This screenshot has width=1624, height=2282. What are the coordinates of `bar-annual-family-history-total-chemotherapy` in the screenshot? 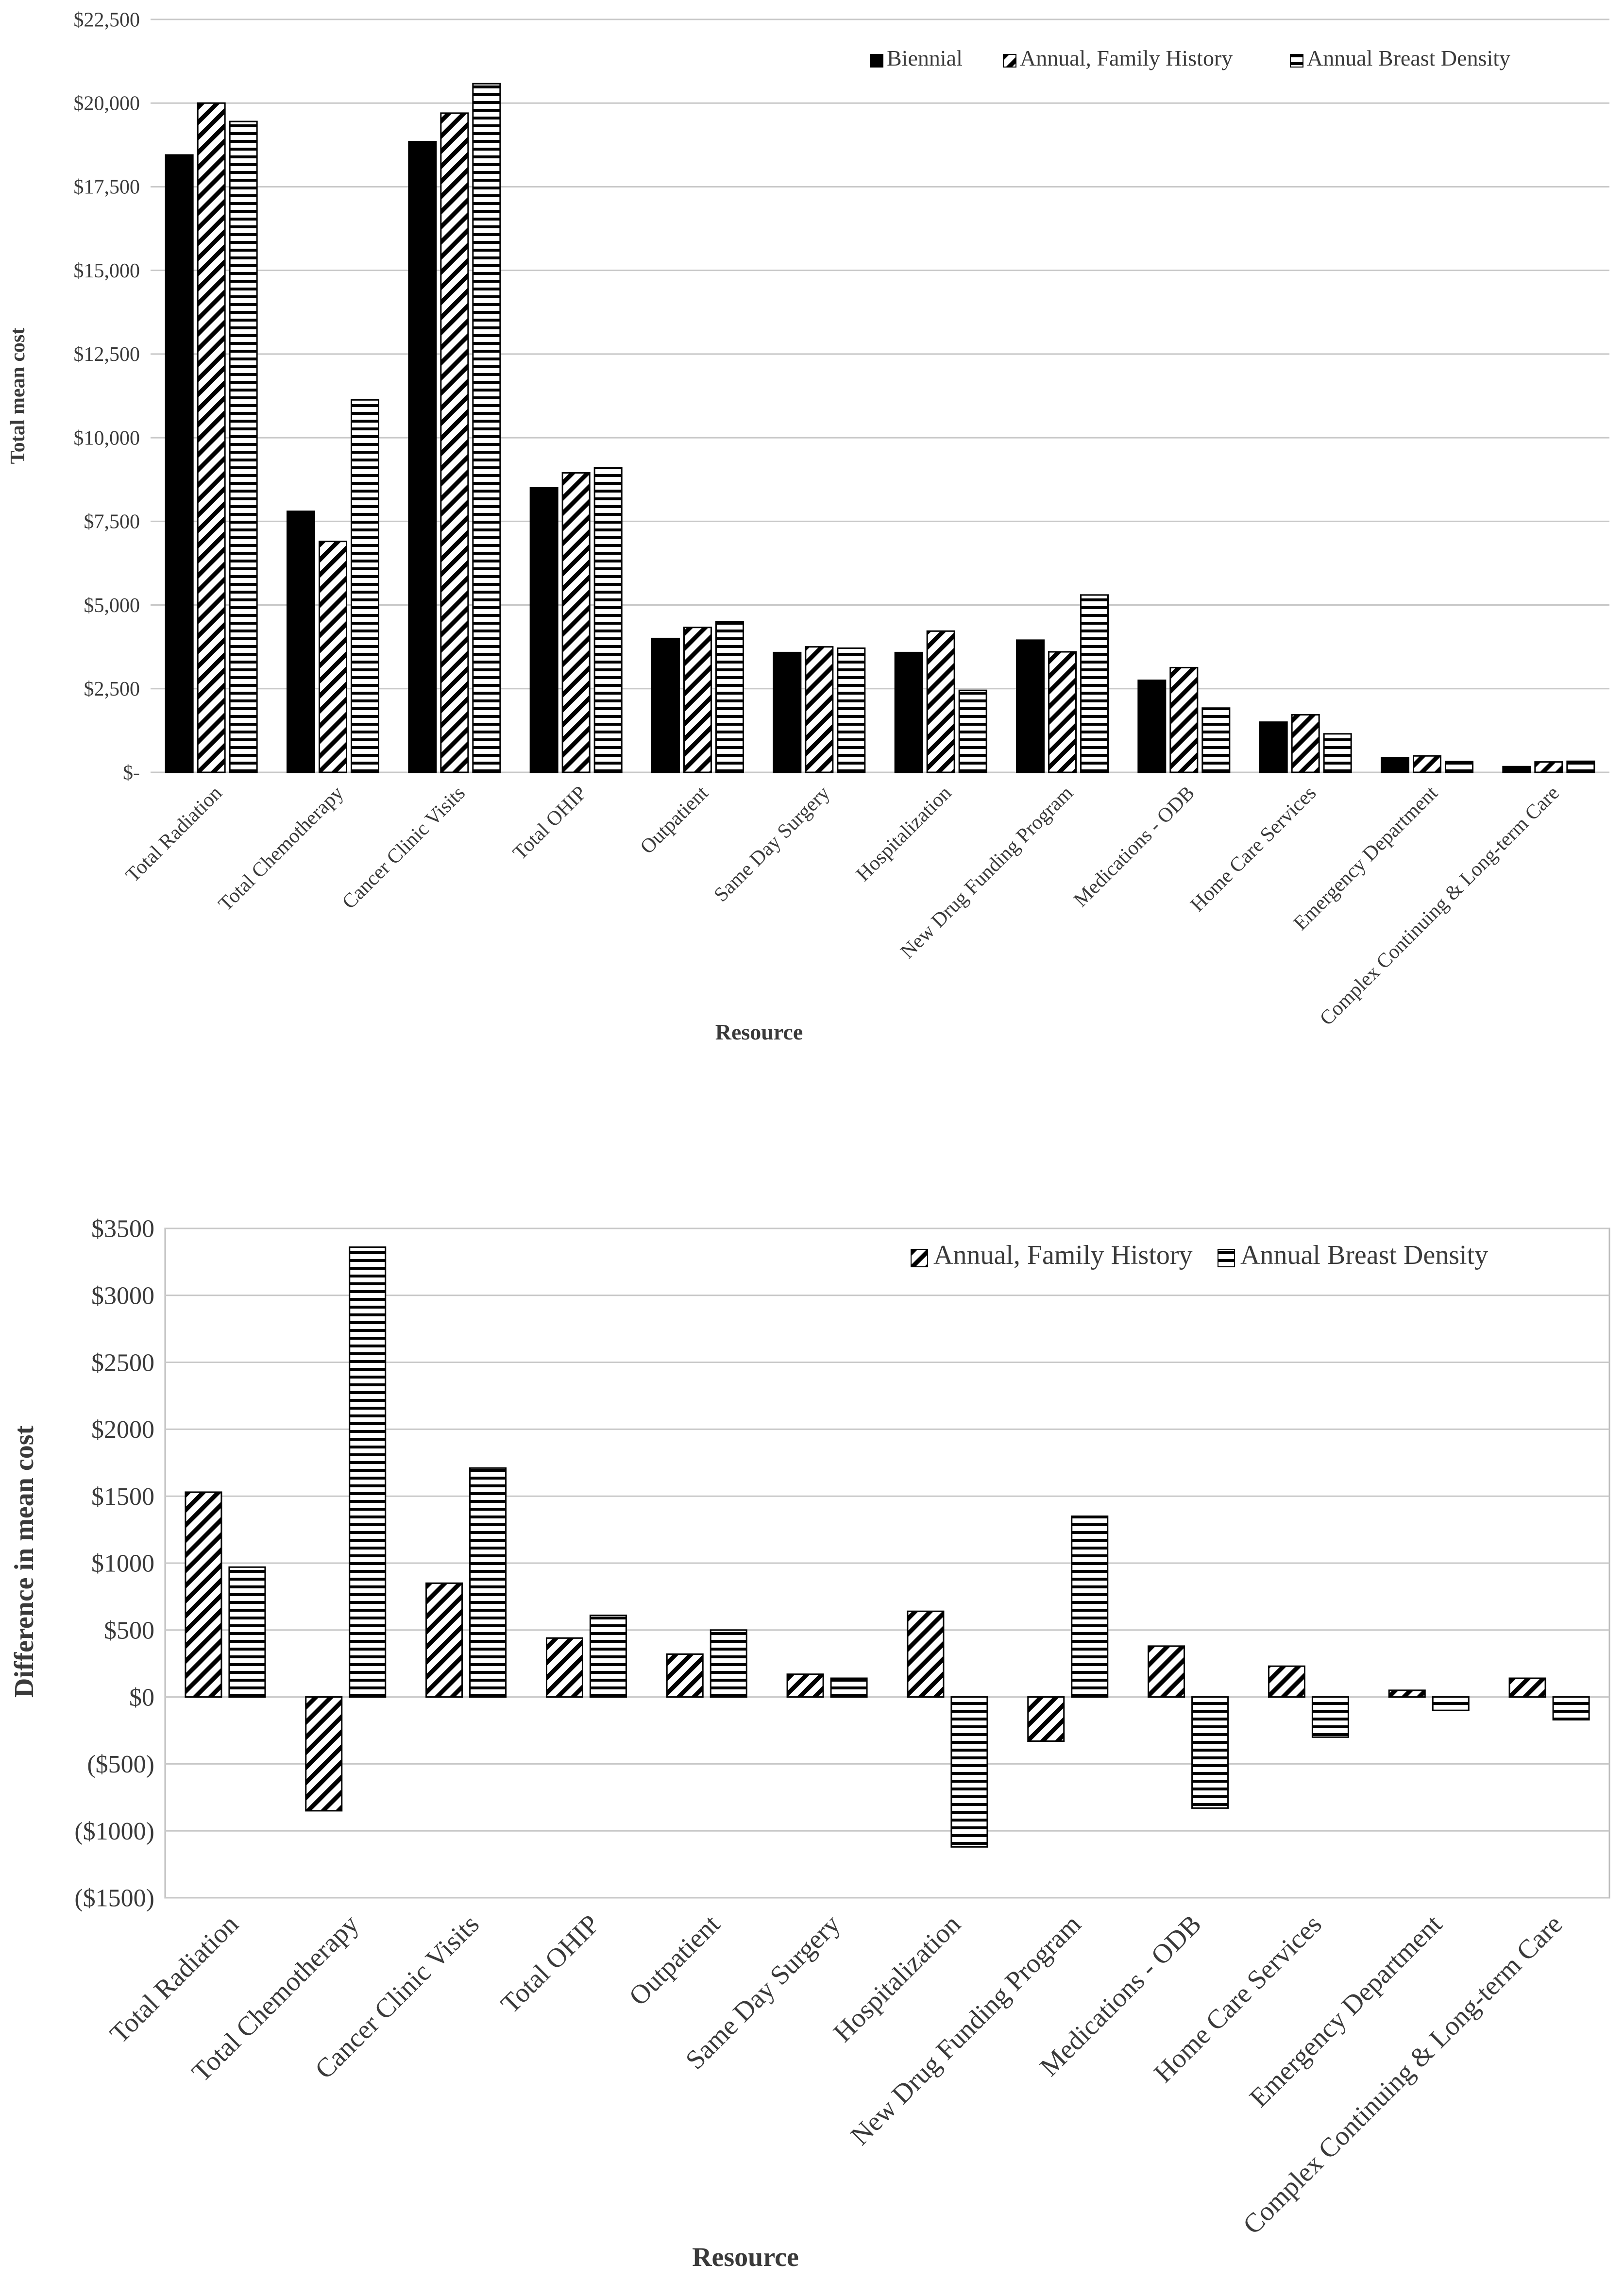 It's located at (324, 1754).